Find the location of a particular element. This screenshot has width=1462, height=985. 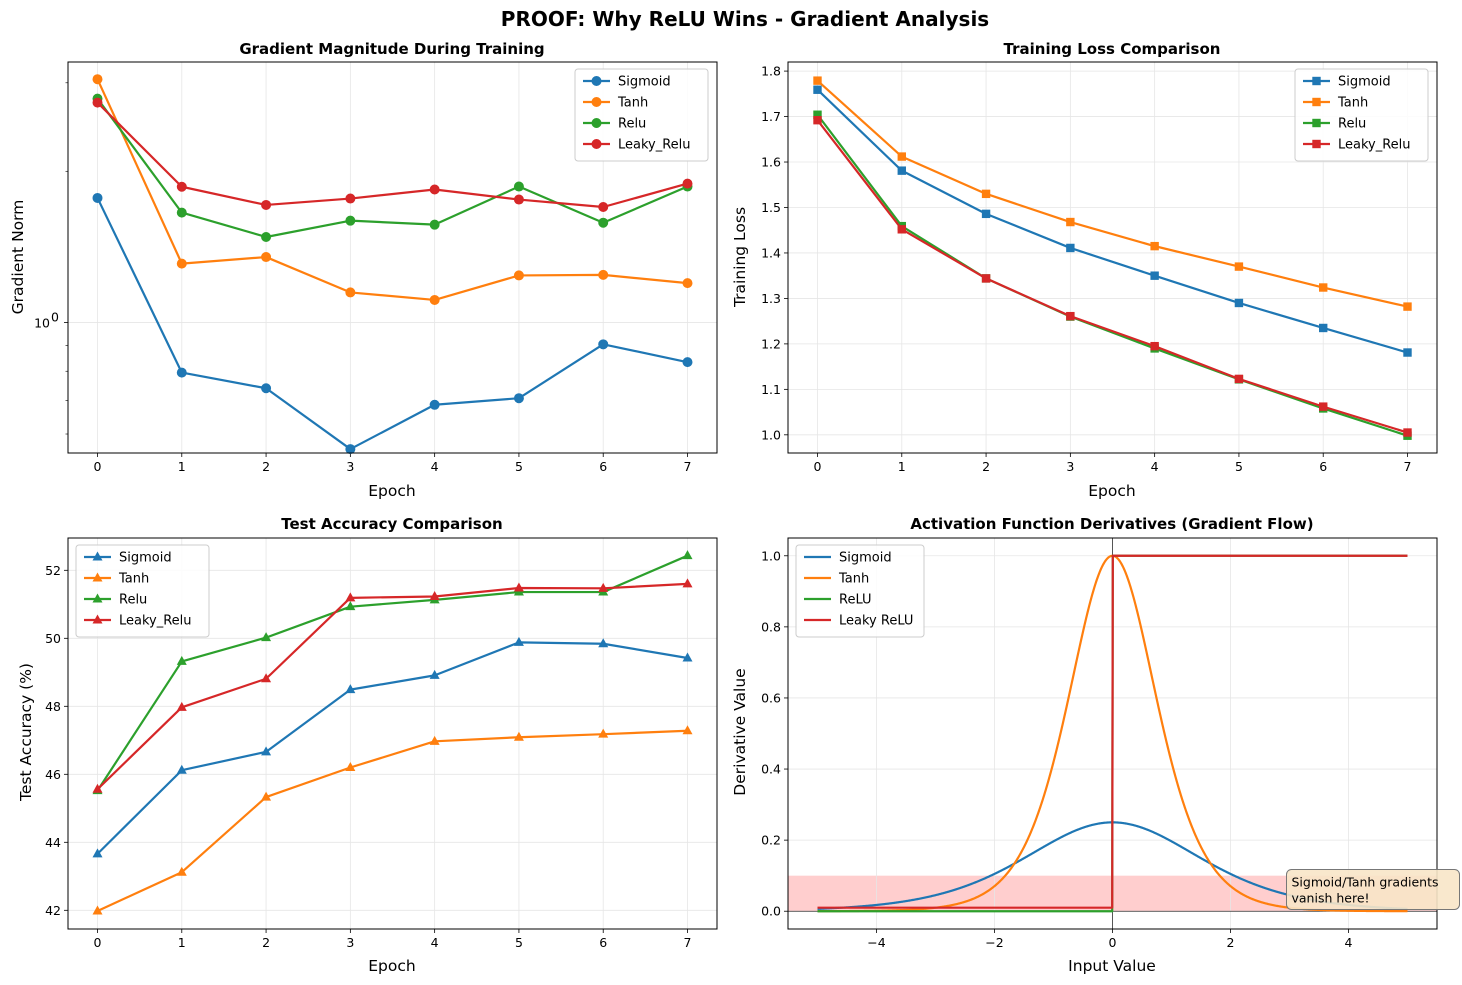

x-tick-label: −4 is located at coordinates (876, 942).